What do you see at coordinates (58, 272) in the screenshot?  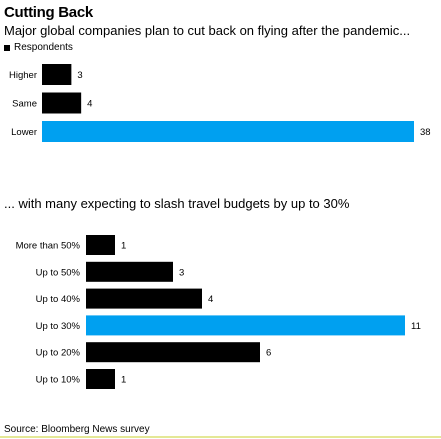 I see `category-label-up-to-50pct: Up to 50%` at bounding box center [58, 272].